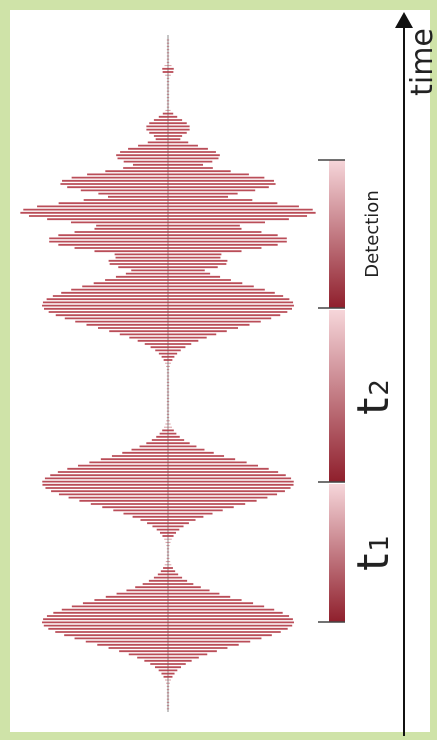 The width and height of the screenshot is (437, 740). I want to click on t2-label: t2, so click(373, 397).